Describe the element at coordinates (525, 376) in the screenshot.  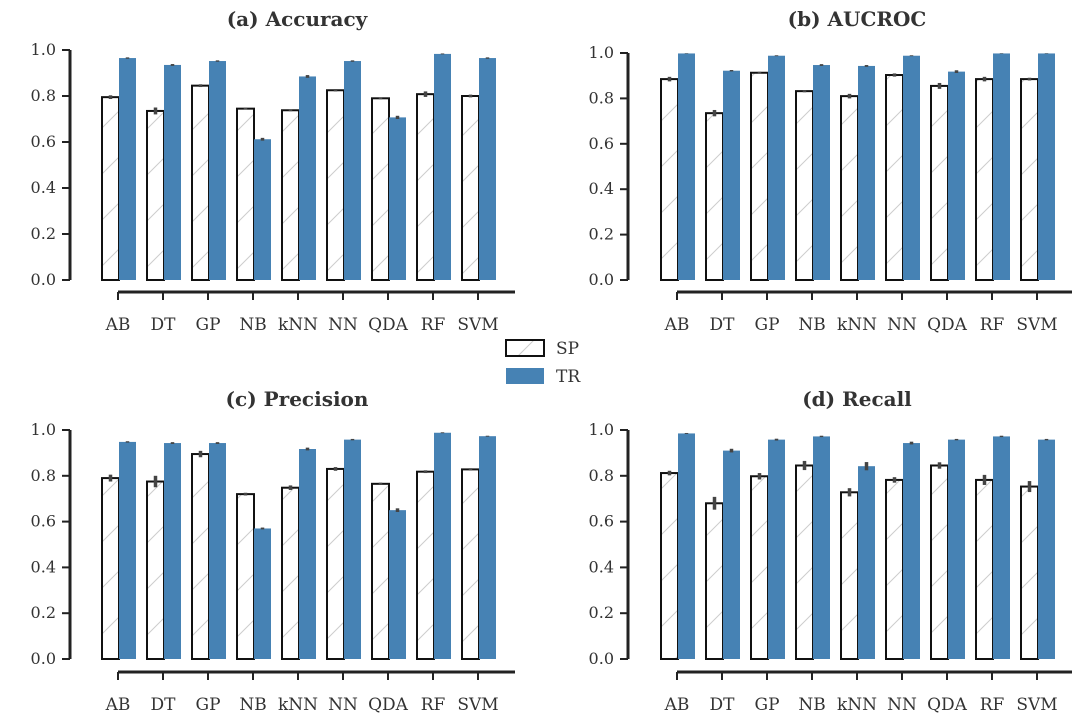
I see `legend-swatch-tr` at that location.